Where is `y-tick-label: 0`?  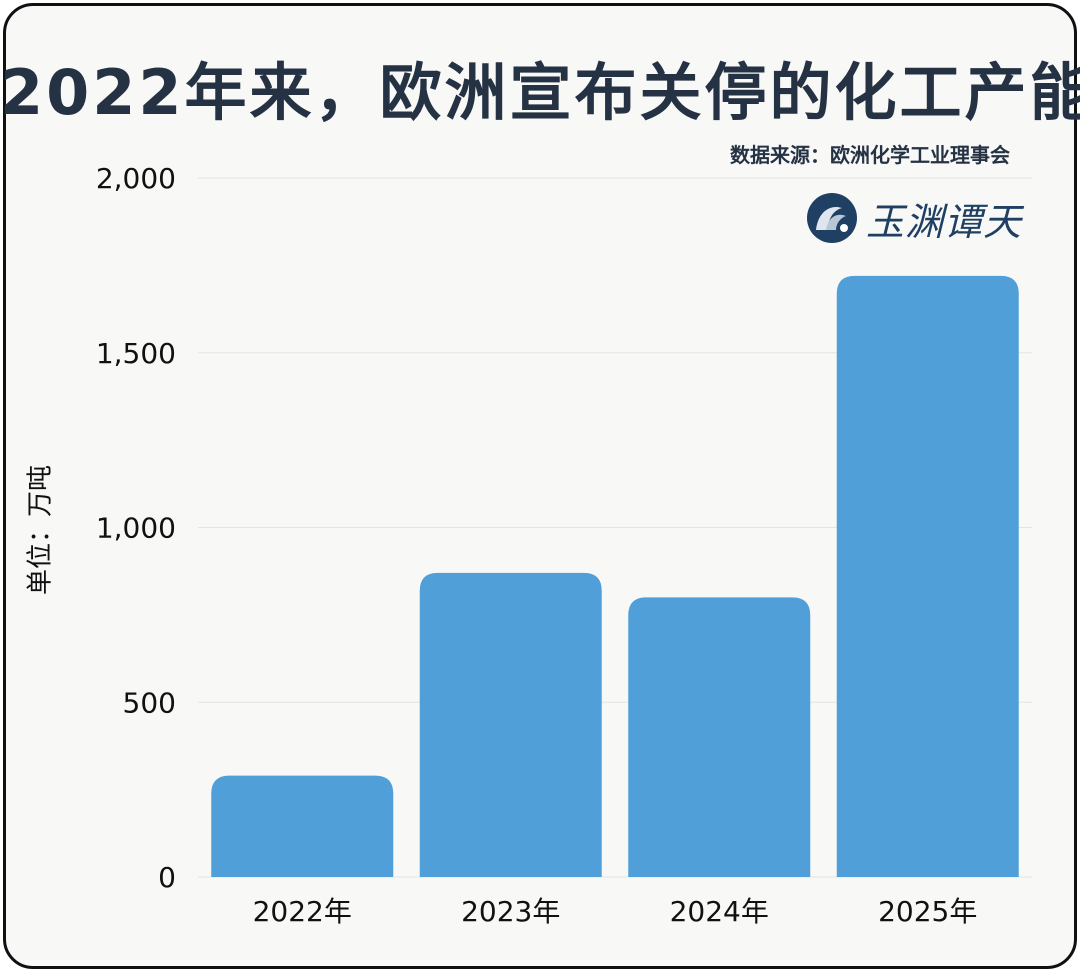
y-tick-label: 0 is located at coordinates (167, 877).